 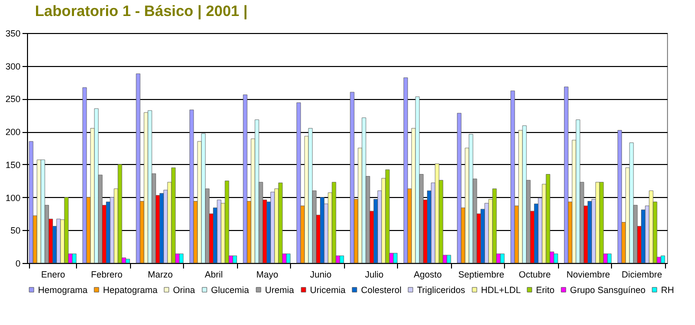 What do you see at coordinates (230, 289) in the screenshot?
I see `legend-label: Glucemia` at bounding box center [230, 289].